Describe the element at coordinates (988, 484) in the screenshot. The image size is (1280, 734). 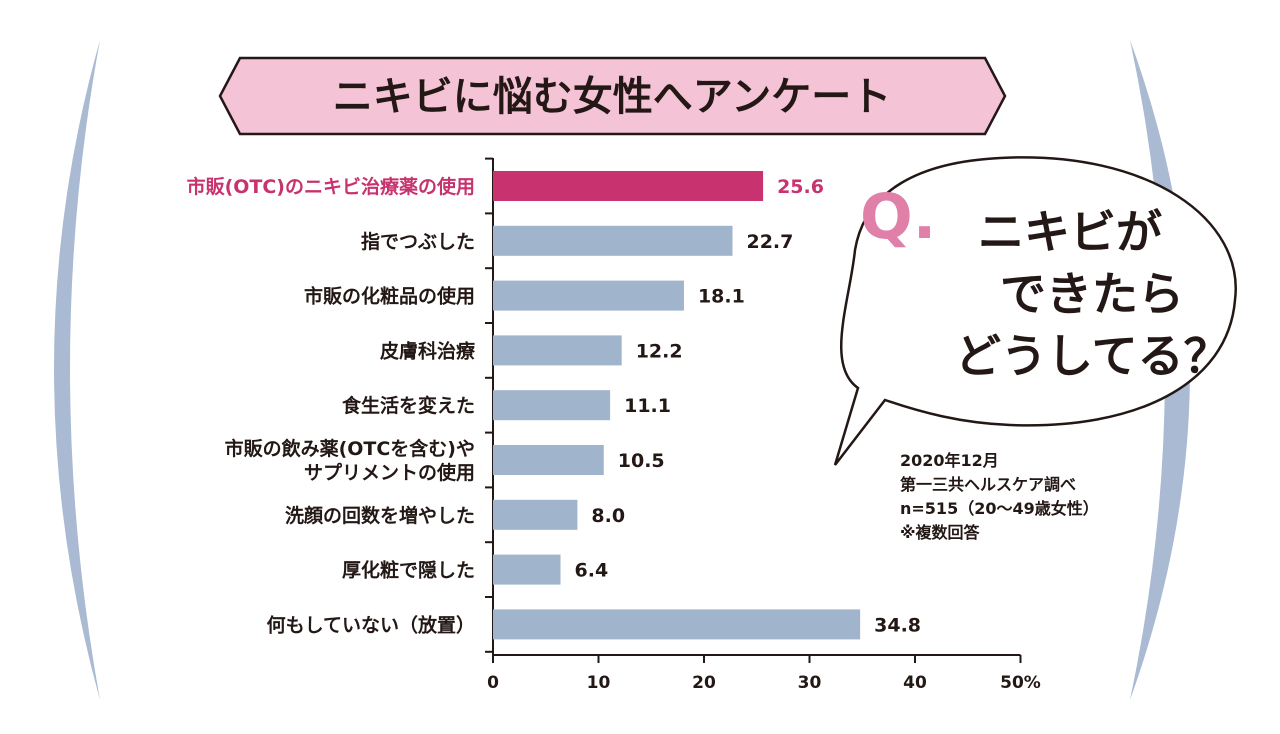
I see `source-note-line-2: 第一三共ヘルスケア調べ` at that location.